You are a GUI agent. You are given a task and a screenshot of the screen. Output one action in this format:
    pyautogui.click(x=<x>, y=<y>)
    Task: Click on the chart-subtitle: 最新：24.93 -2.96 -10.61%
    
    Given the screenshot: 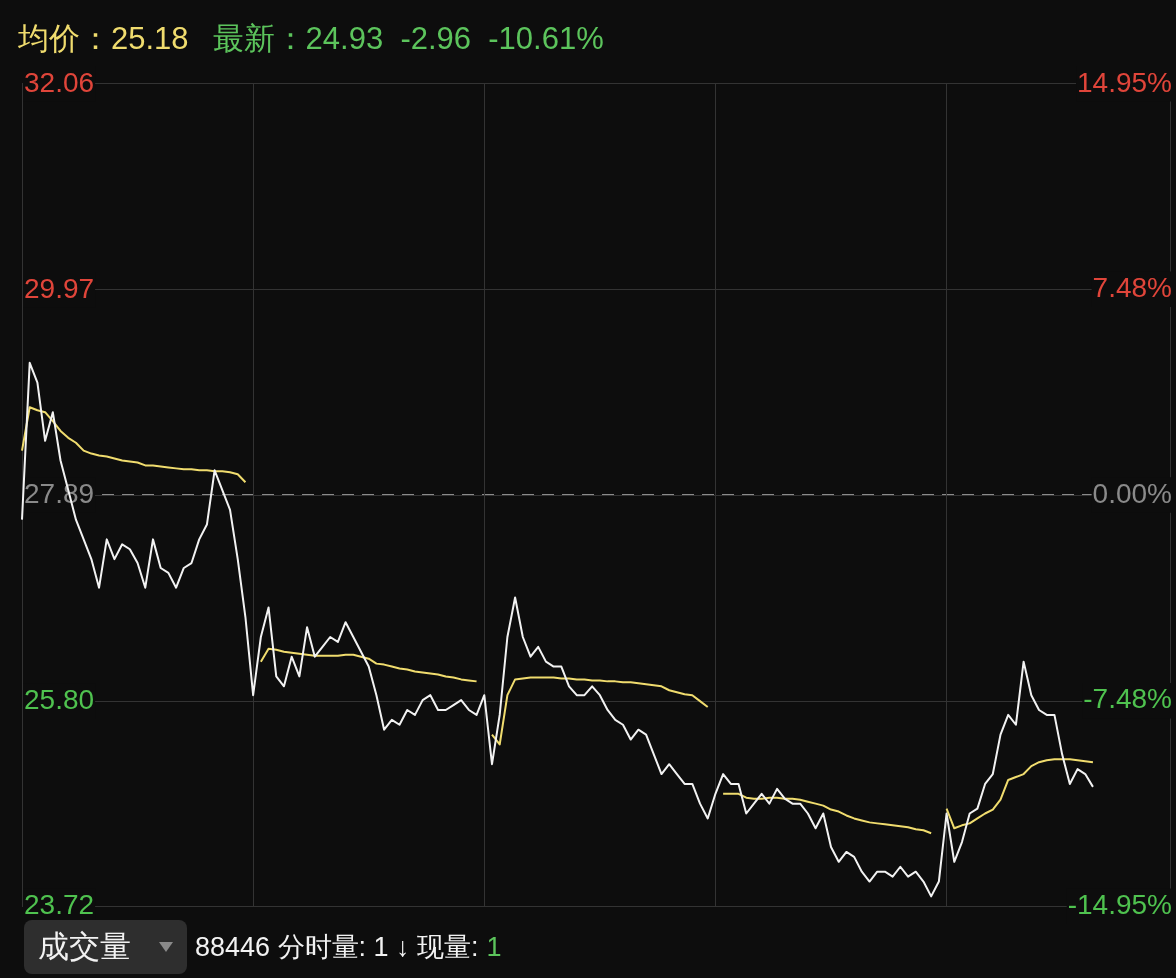 What is the action you would take?
    pyautogui.click(x=408, y=38)
    